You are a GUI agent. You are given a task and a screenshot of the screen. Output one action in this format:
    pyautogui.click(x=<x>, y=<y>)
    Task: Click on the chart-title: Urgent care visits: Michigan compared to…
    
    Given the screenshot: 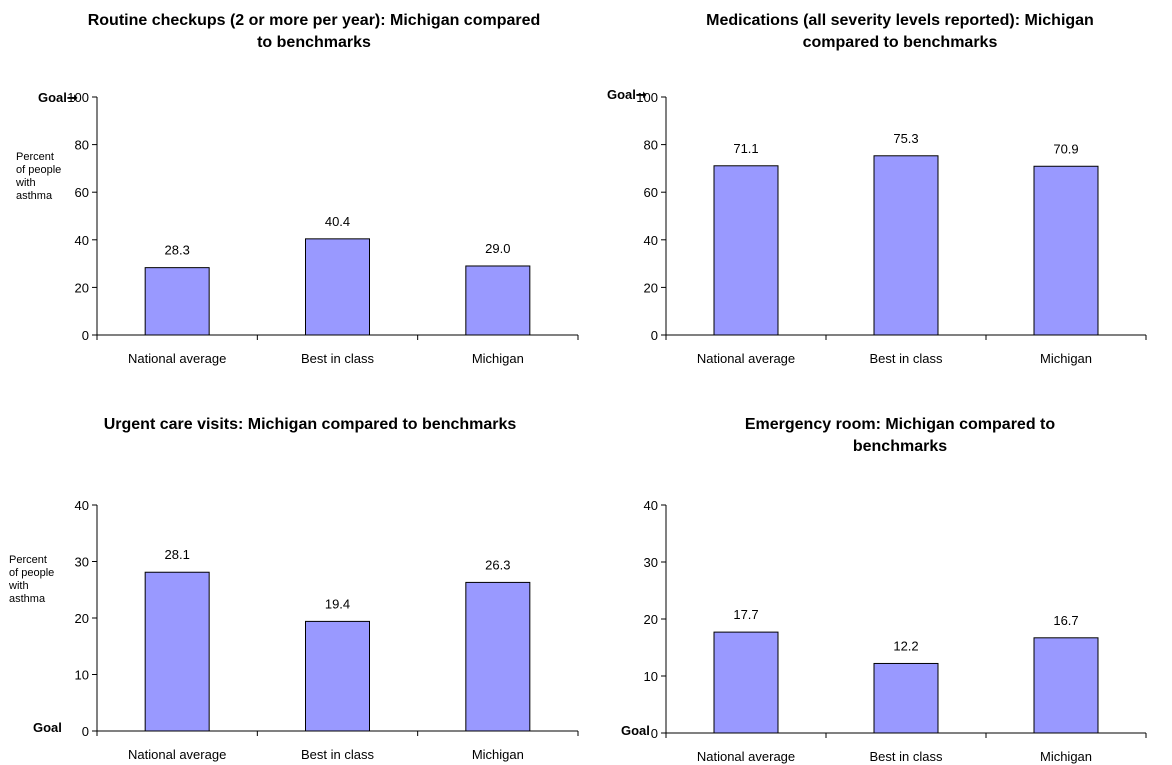 What is the action you would take?
    pyautogui.click(x=310, y=424)
    